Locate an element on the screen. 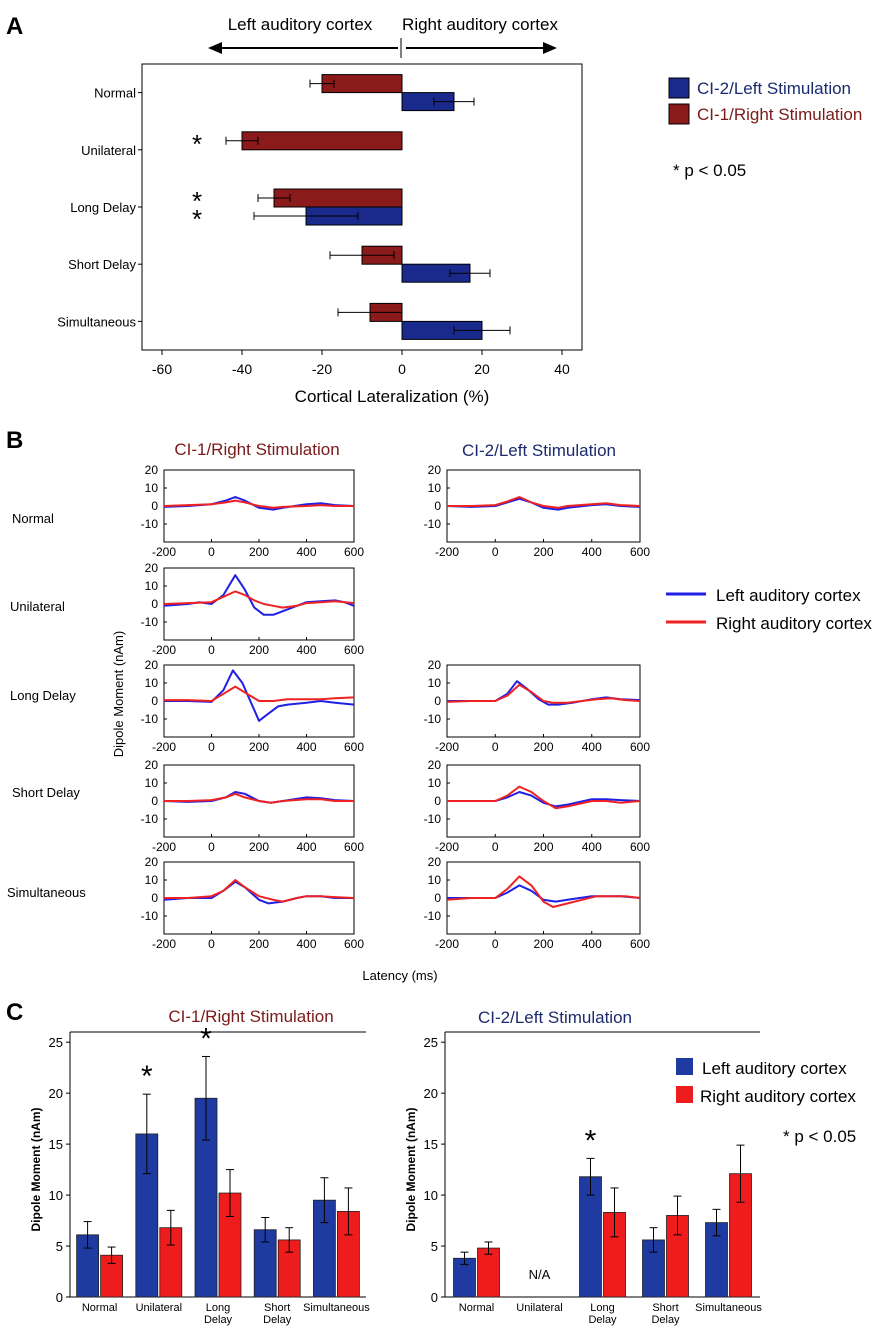 This screenshot has width=892, height=1333. row-label-simultaneous: Simultaneous is located at coordinates (46, 892).